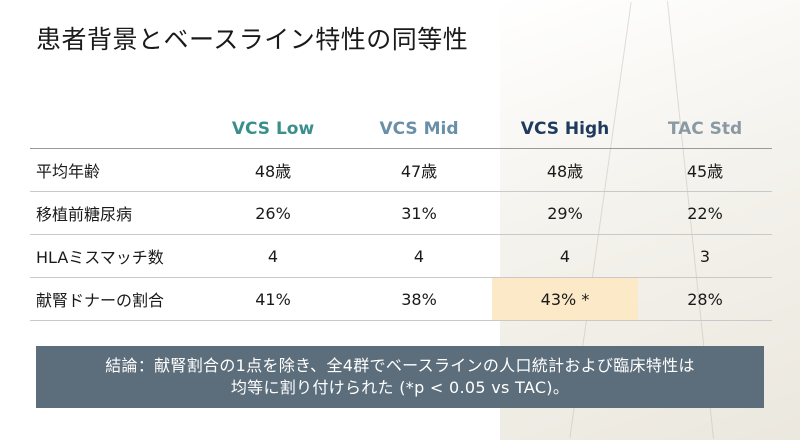  I want to click on header-vcs-low: VCS Low, so click(273, 129).